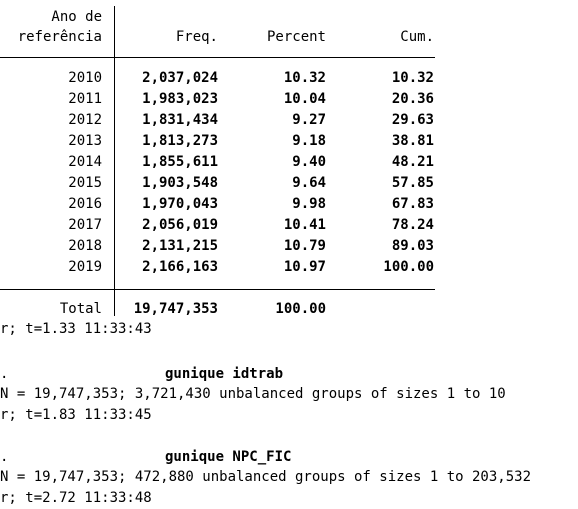 The image size is (578, 509). Describe the element at coordinates (175, 309) in the screenshot. I see `total-freq: 19,747,353` at that location.